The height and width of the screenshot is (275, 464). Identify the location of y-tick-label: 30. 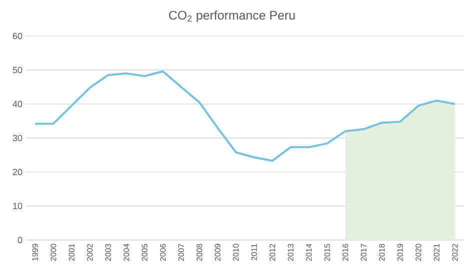
(17, 138).